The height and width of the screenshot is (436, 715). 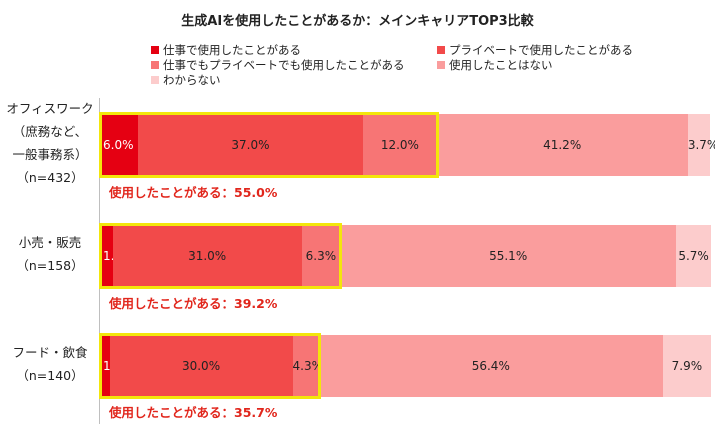 I want to click on bar-segment: 6.0%, so click(x=119, y=145).